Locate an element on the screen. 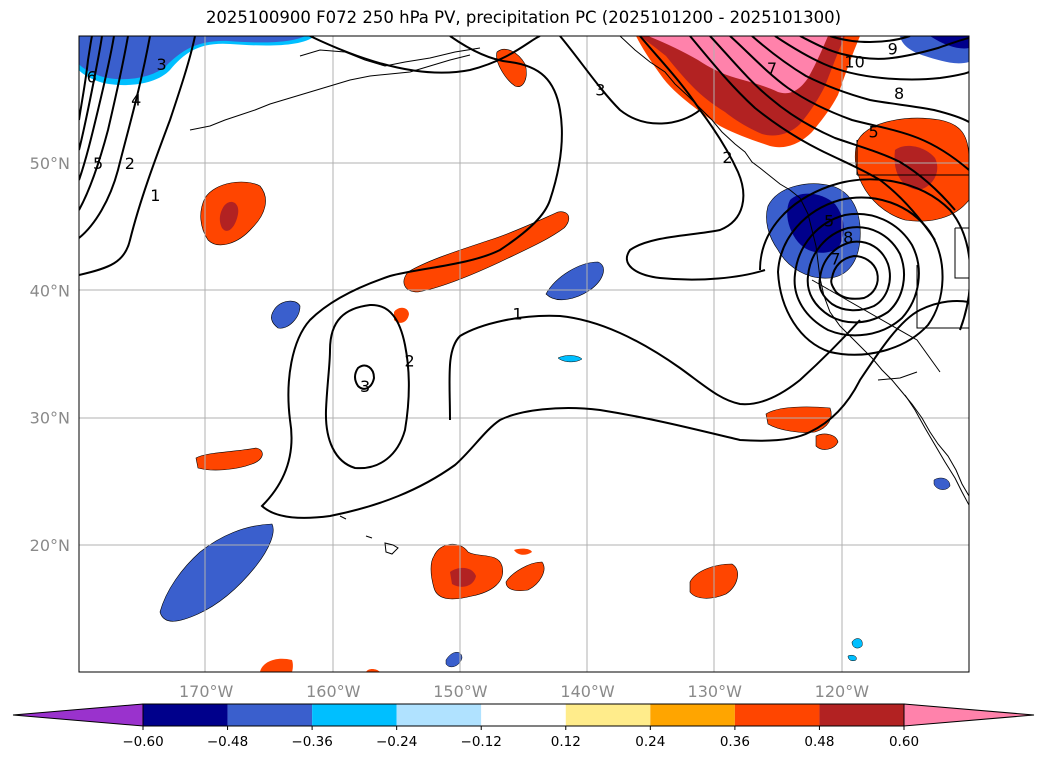 This screenshot has height=765, width=1047. lon-tick-label: 170°W is located at coordinates (206, 691).